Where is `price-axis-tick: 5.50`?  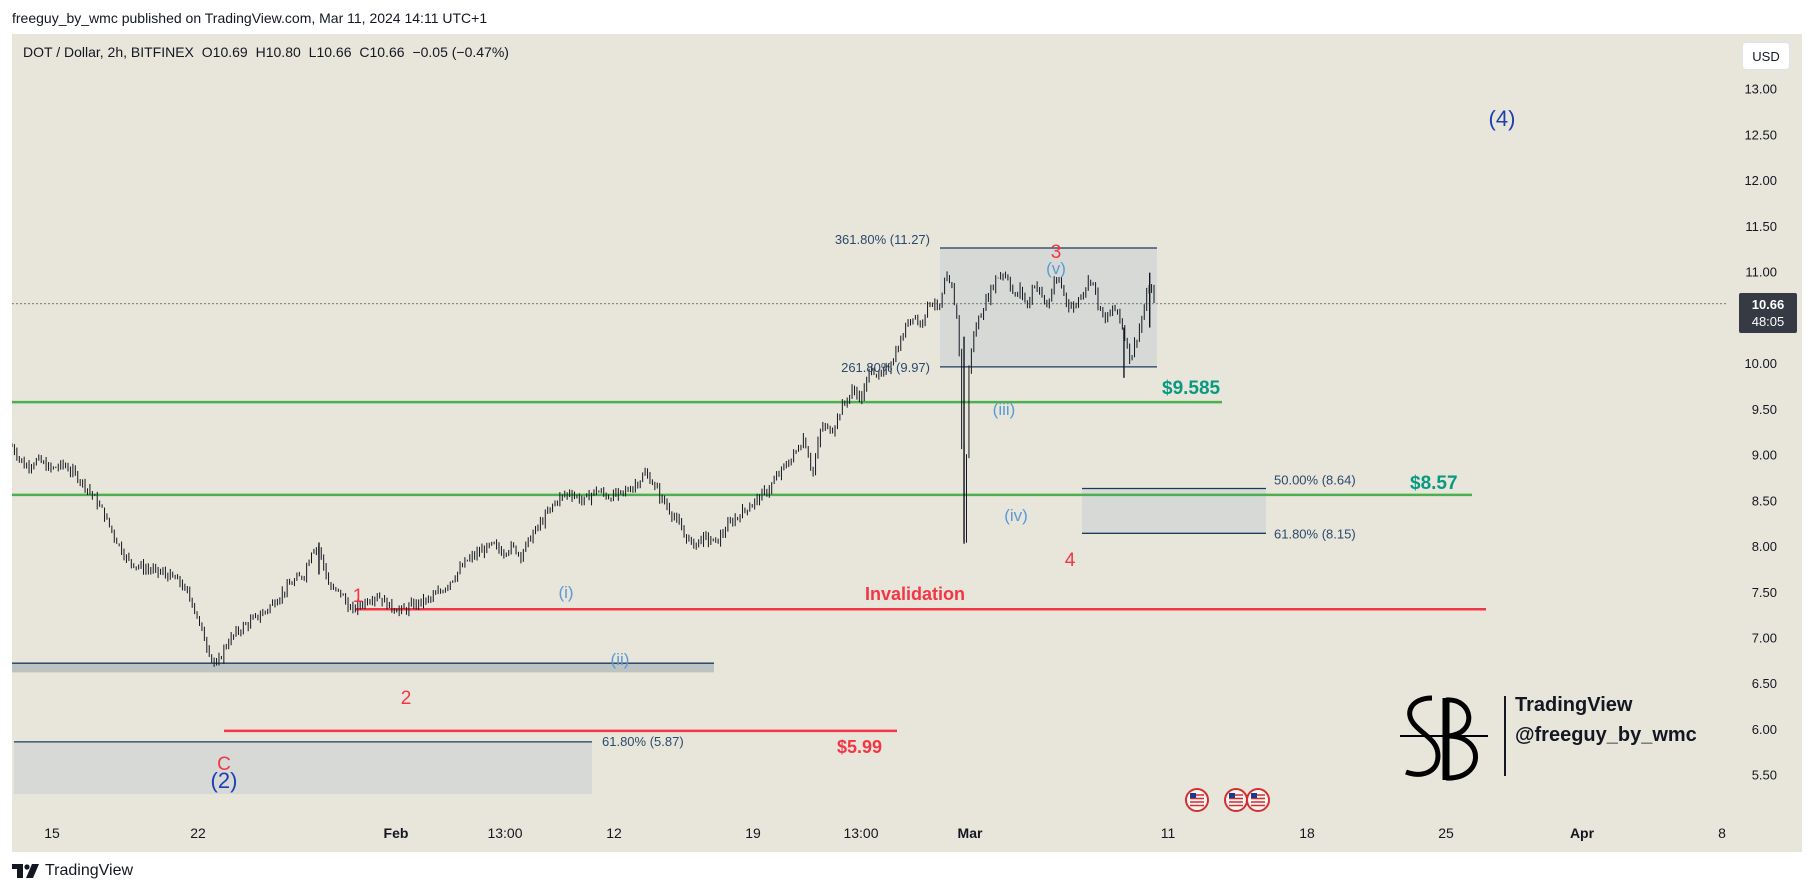
price-axis-tick: 5.50 is located at coordinates (1764, 775).